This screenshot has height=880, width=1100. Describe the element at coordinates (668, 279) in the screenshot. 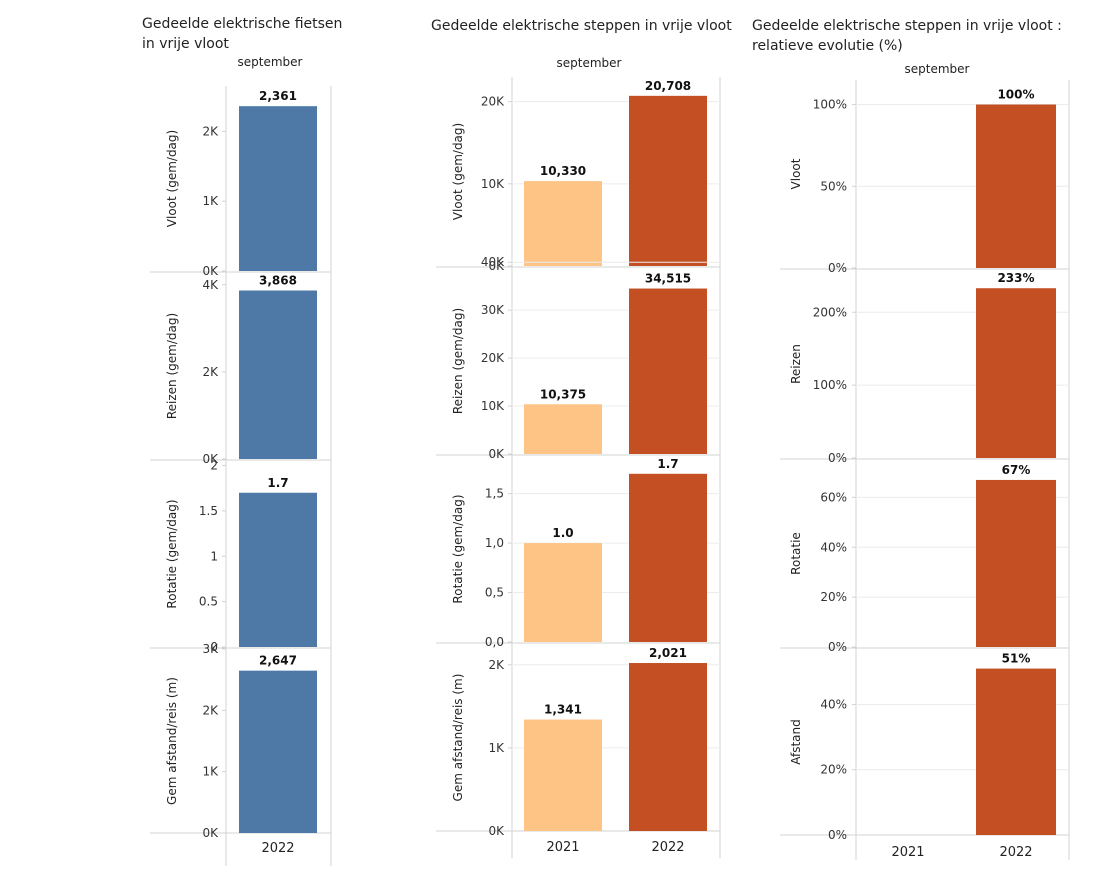

I see `steppen-value-label: 34,515` at that location.